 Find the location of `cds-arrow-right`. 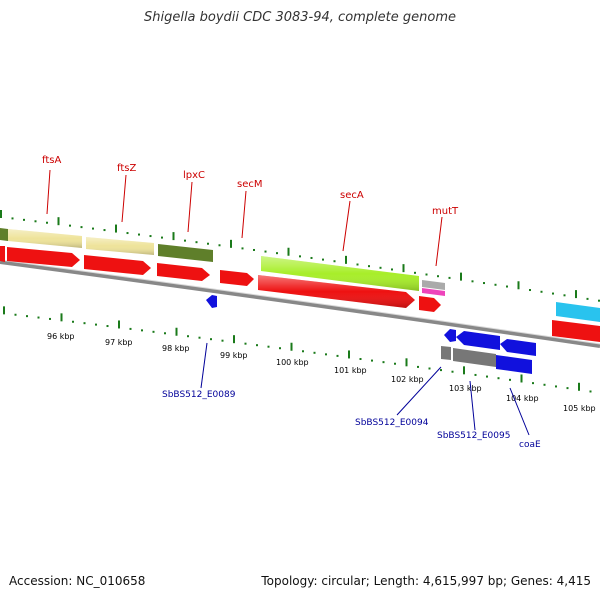

cds-arrow-right is located at coordinates (576, 331).